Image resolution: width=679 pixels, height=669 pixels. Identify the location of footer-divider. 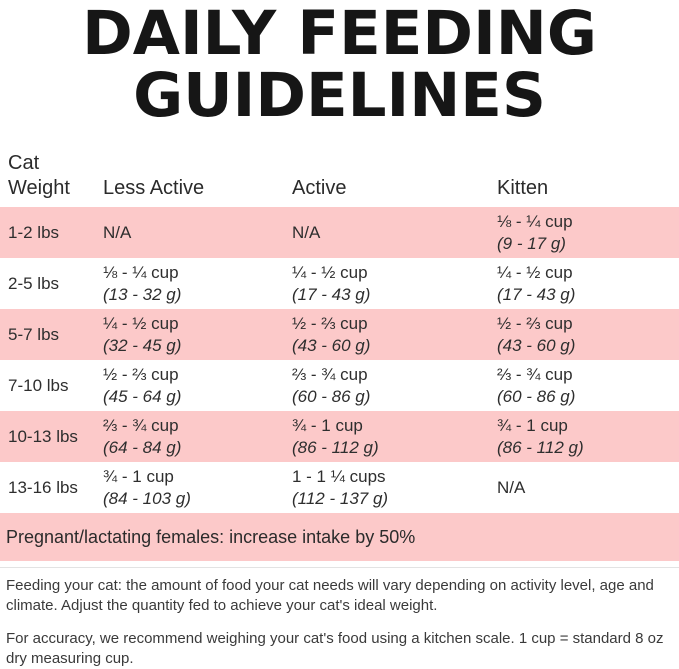
(339, 567).